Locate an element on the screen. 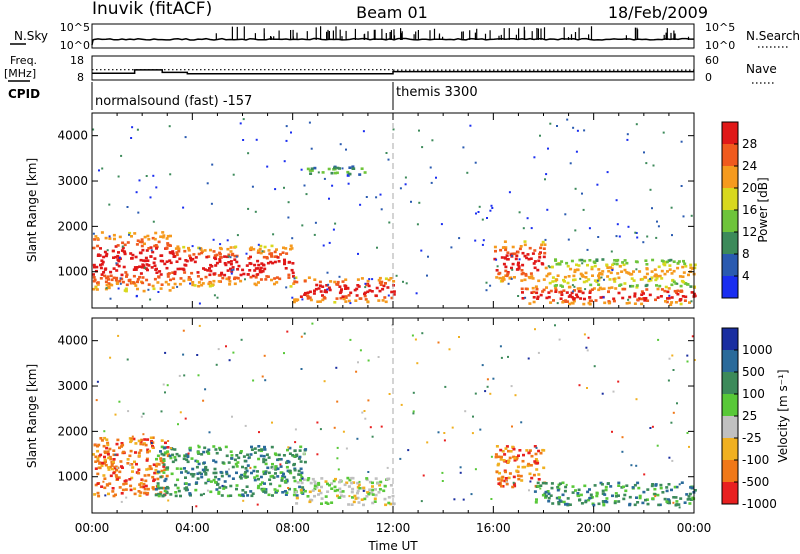 The height and width of the screenshot is (554, 800). x-tick-label: 20:00 is located at coordinates (593, 528).